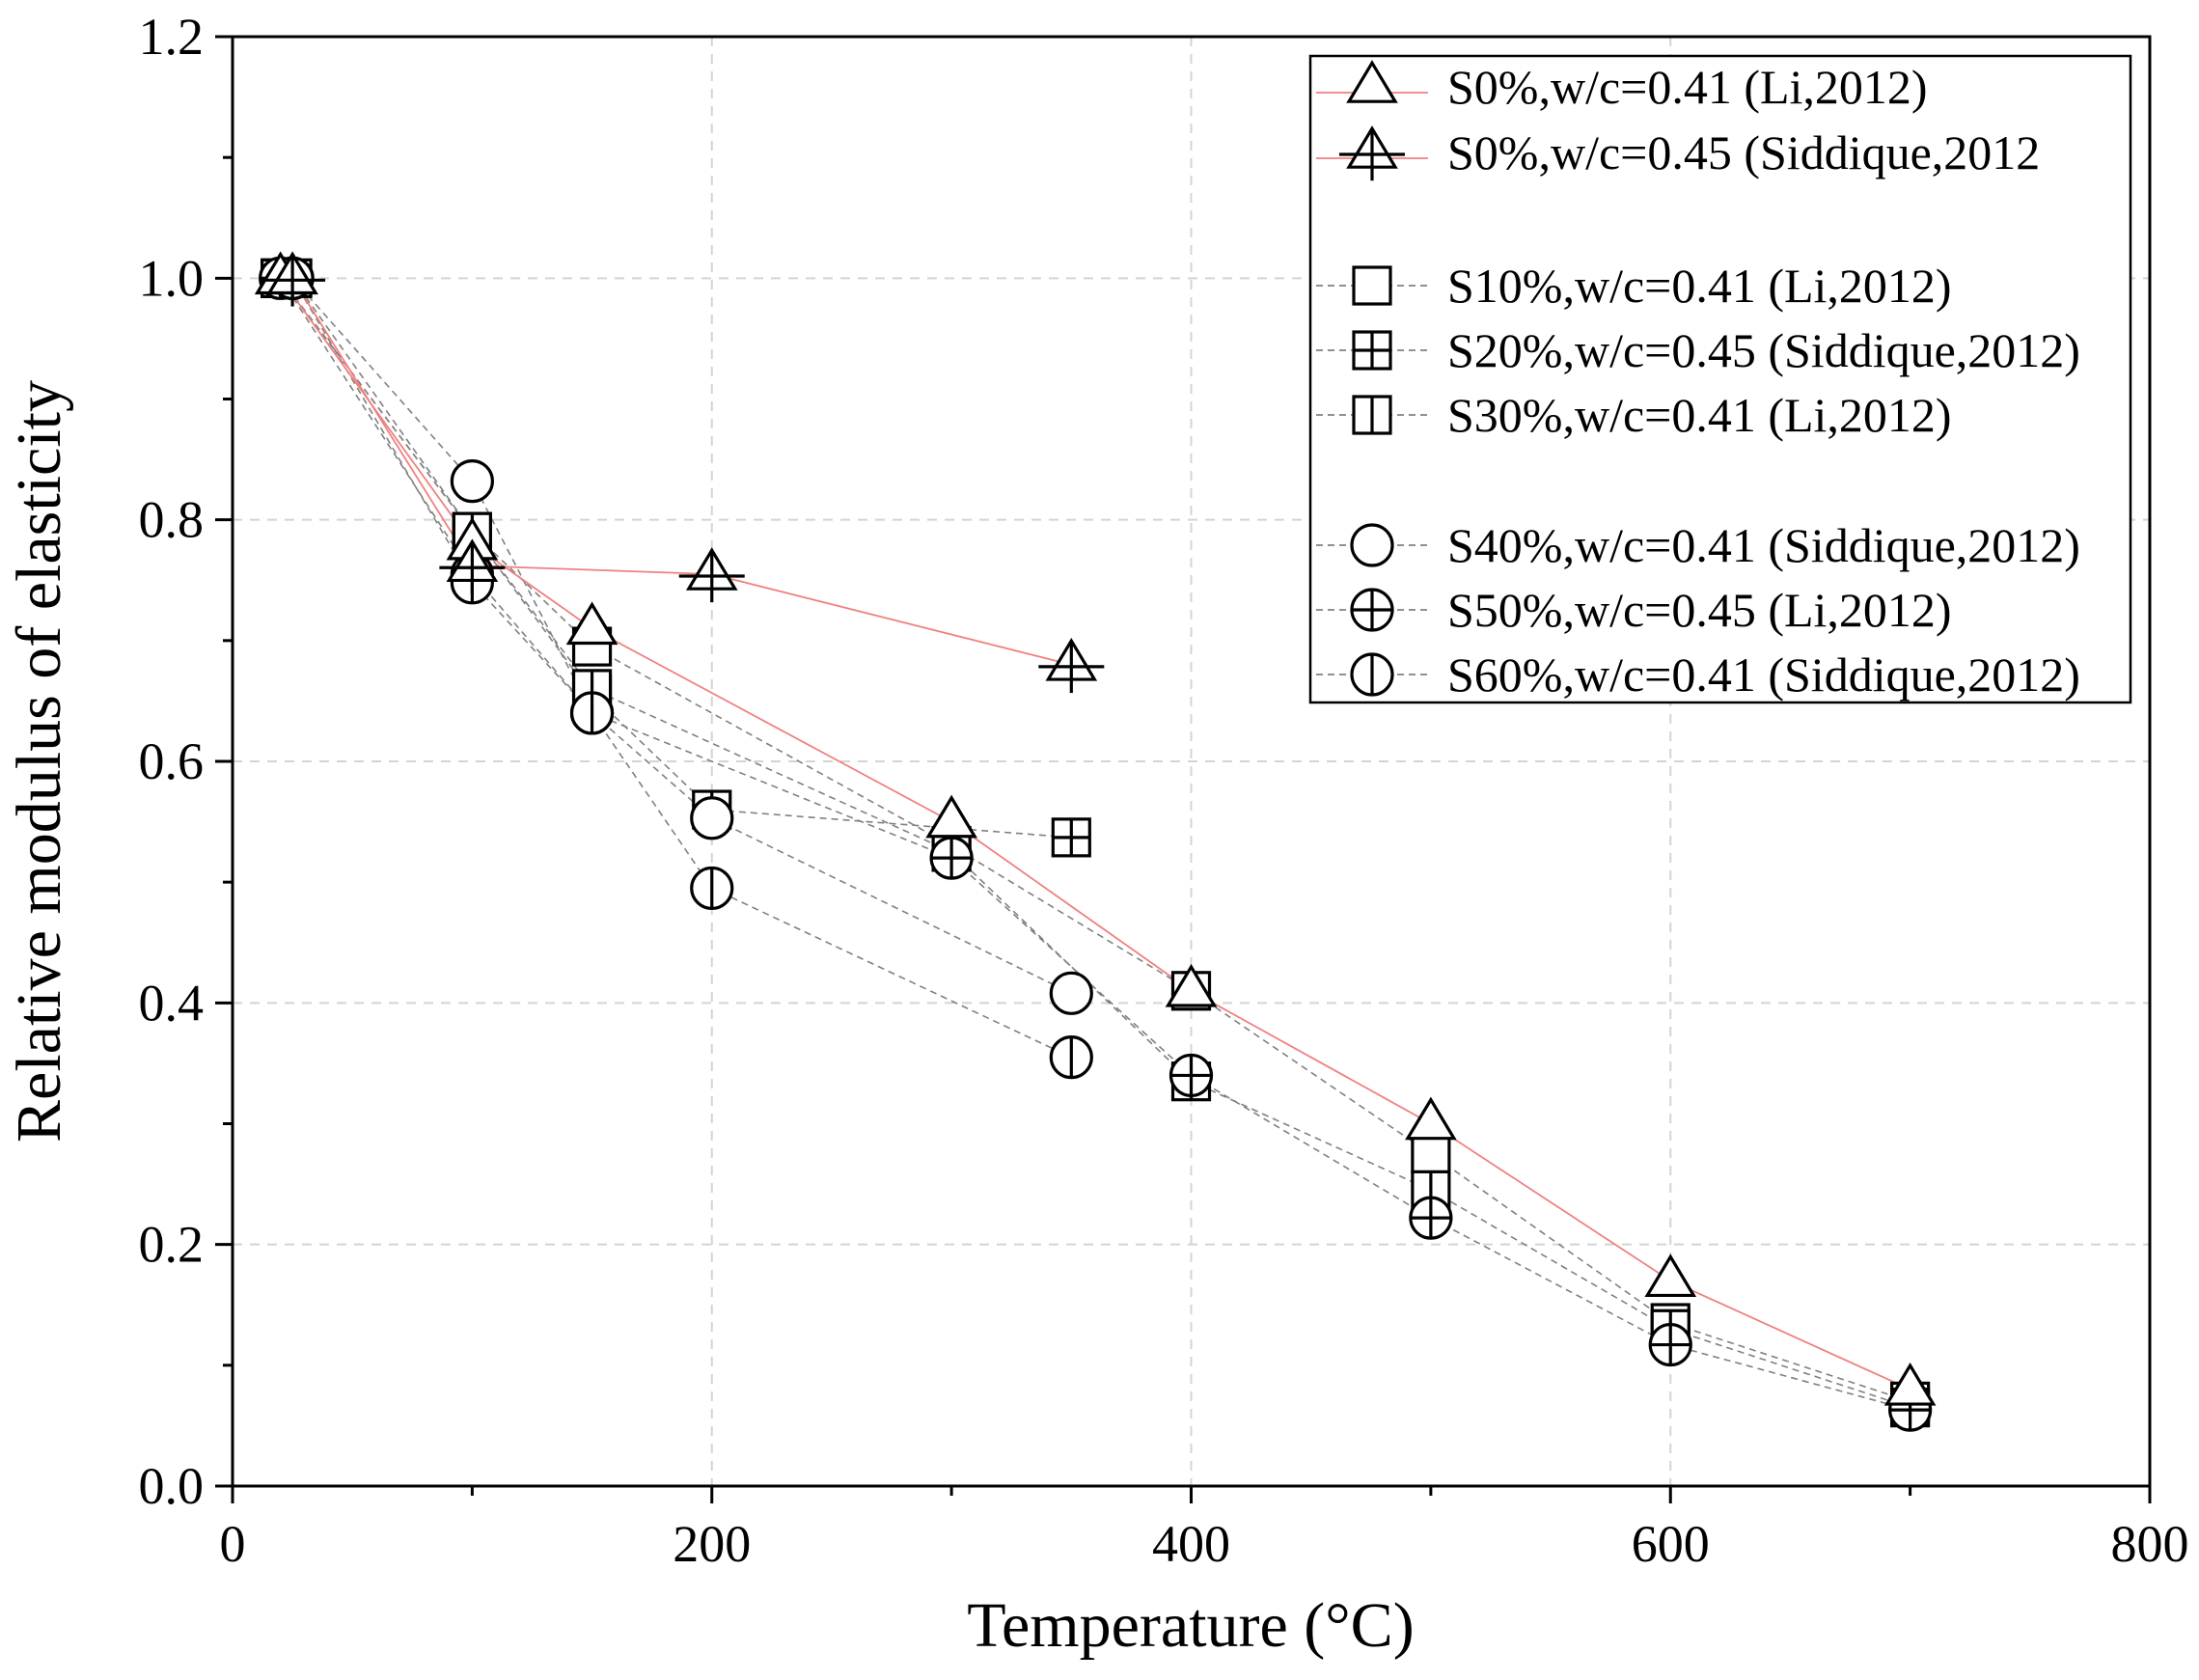 The height and width of the screenshot is (1680, 2199). I want to click on data-point-s5-p4, so click(1071, 993).